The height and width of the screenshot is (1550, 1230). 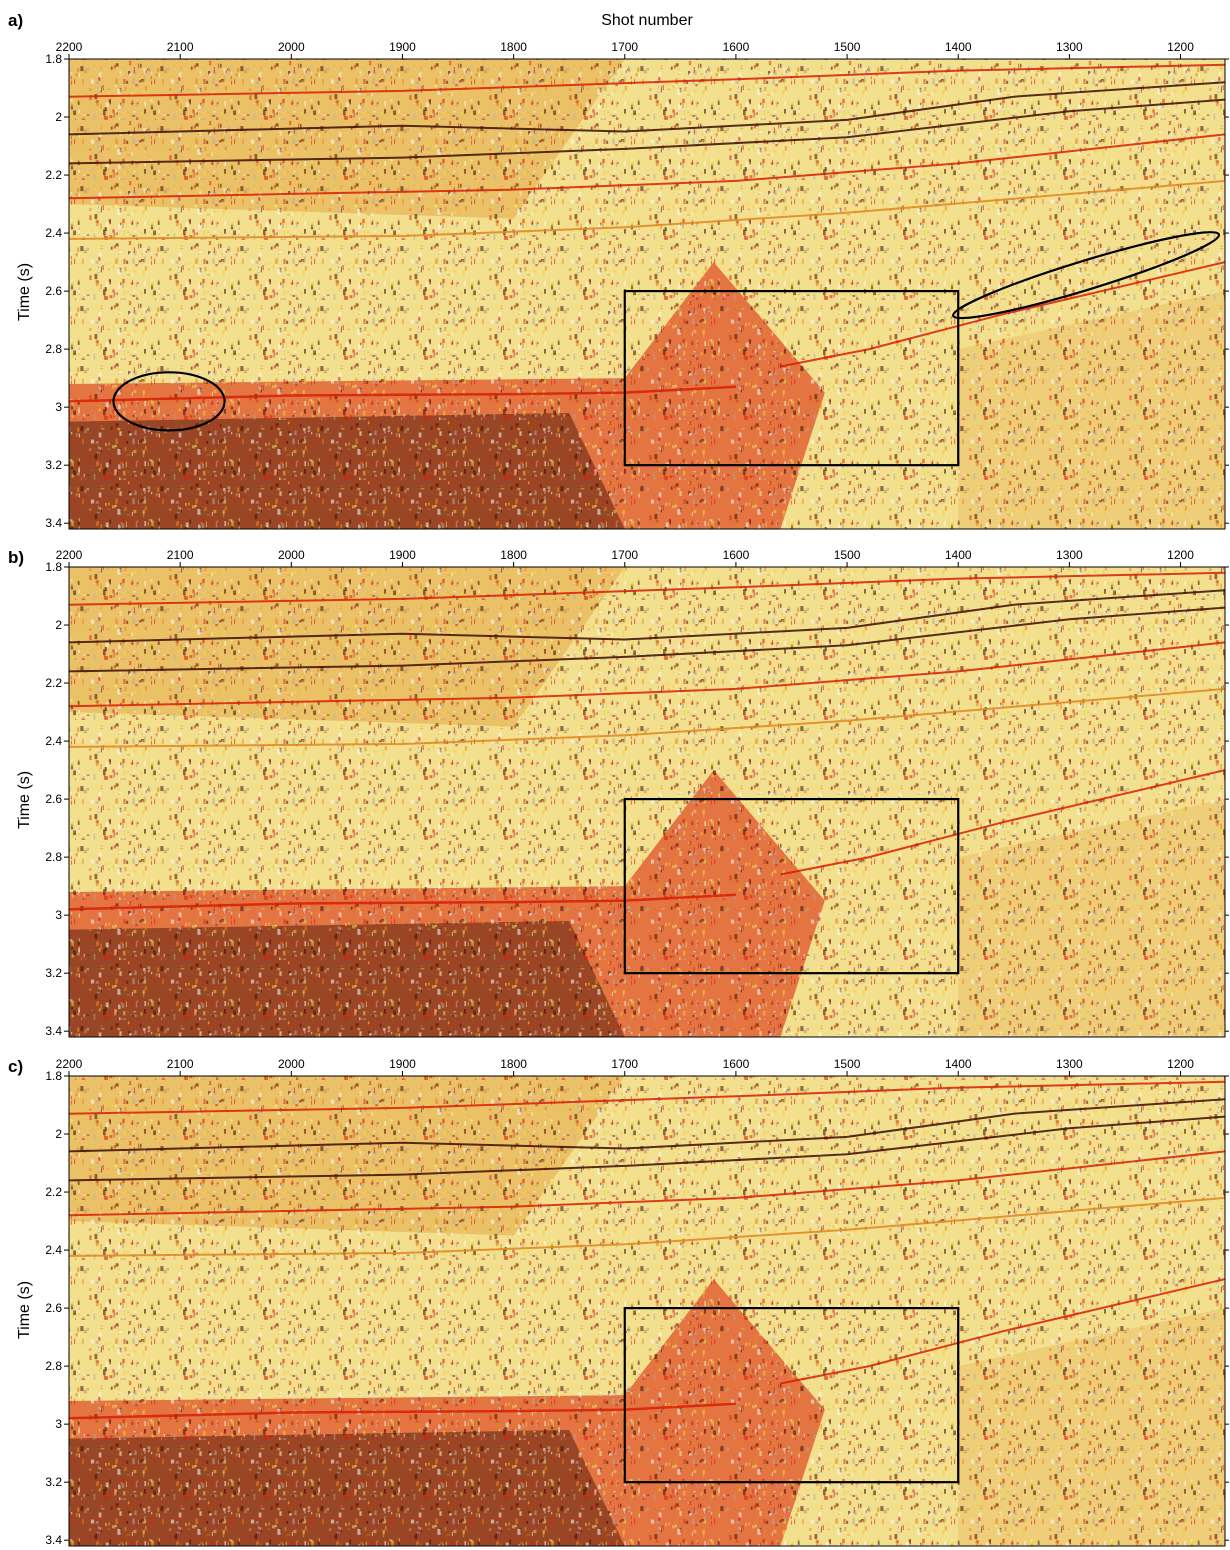 What do you see at coordinates (15, 1066) in the screenshot?
I see `panel-label: c)` at bounding box center [15, 1066].